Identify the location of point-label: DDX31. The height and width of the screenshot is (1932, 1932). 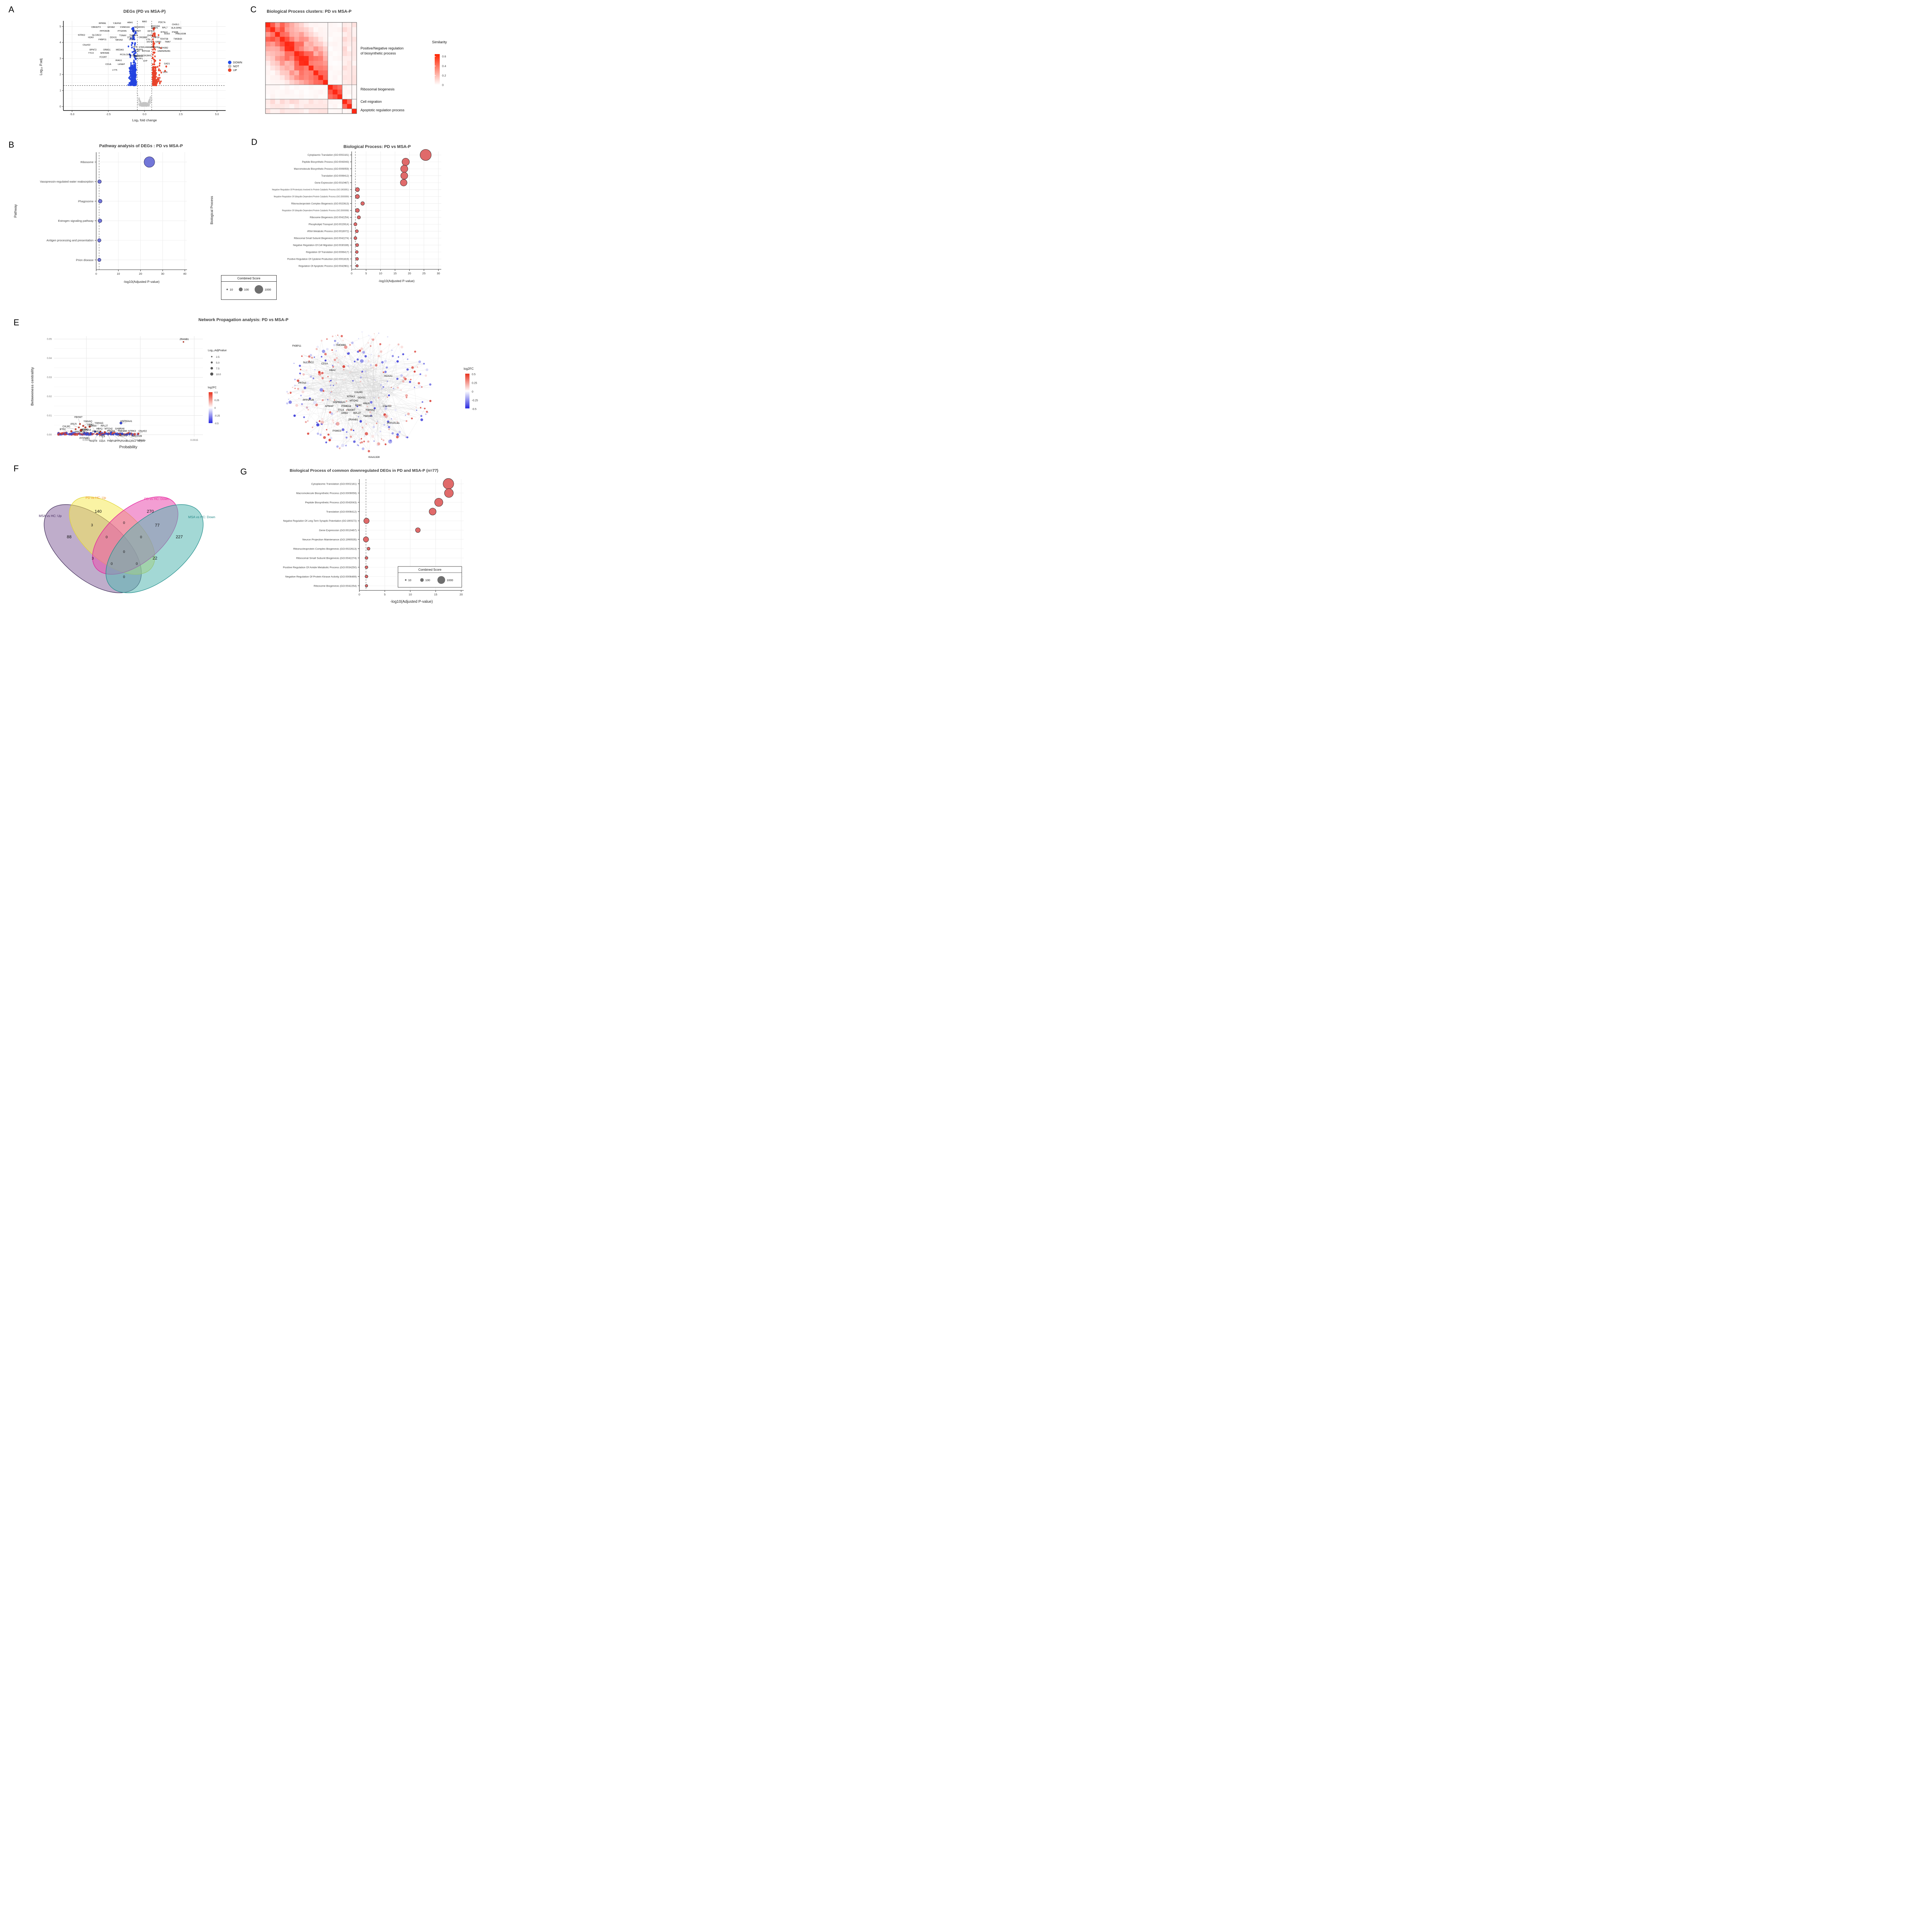
(93, 426).